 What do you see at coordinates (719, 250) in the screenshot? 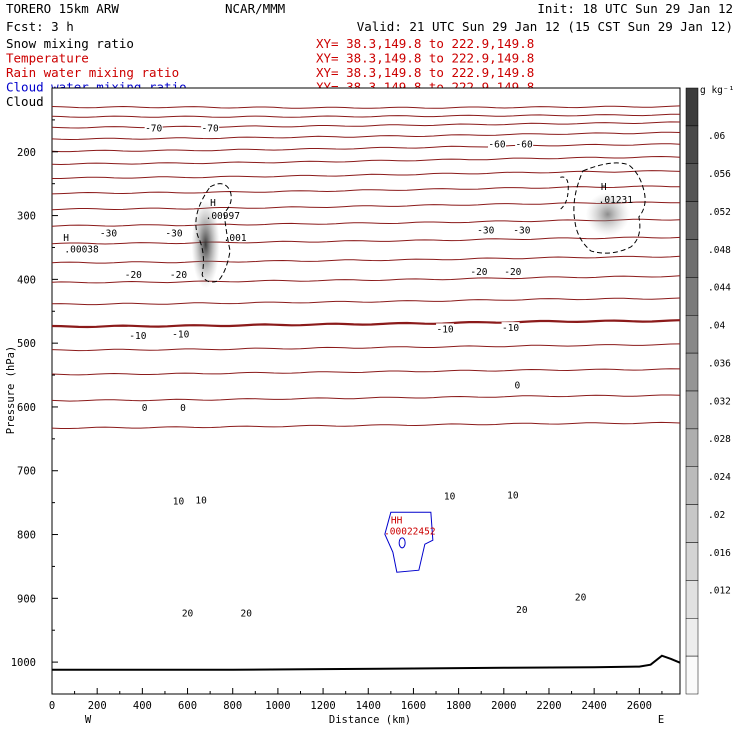
I see `colorbar-label: .048` at bounding box center [719, 250].